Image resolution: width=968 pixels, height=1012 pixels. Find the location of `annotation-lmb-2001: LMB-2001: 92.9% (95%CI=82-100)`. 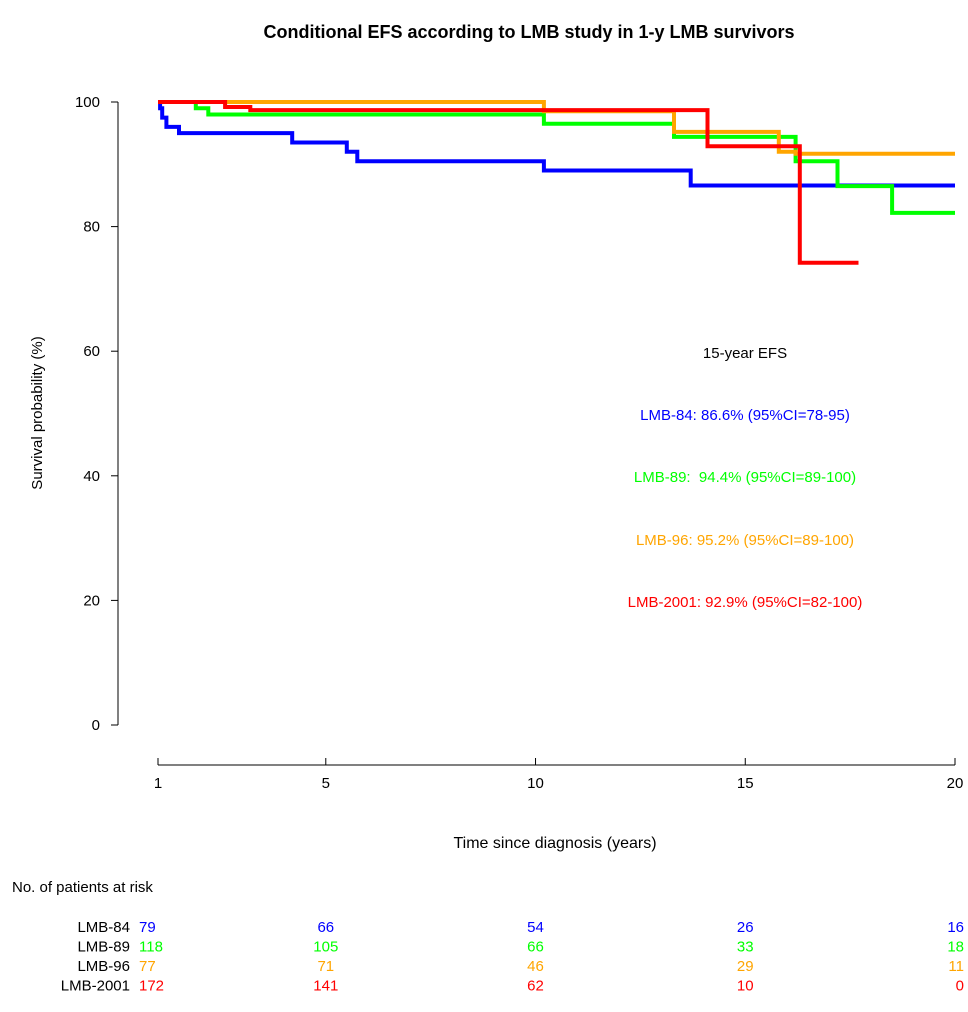

annotation-lmb-2001: LMB-2001: 92.9% (95%CI=82-100) is located at coordinates (745, 602).